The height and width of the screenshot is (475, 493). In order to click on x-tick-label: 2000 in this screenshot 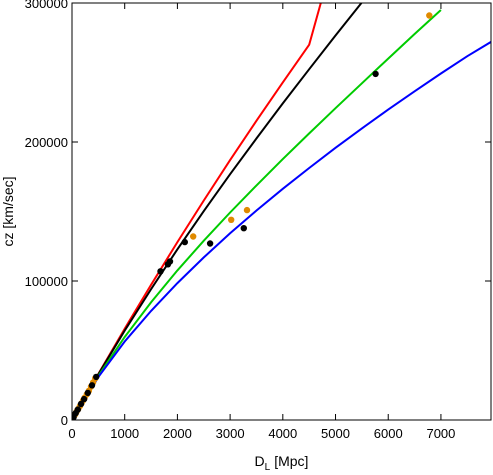, I will do `click(177, 433)`.